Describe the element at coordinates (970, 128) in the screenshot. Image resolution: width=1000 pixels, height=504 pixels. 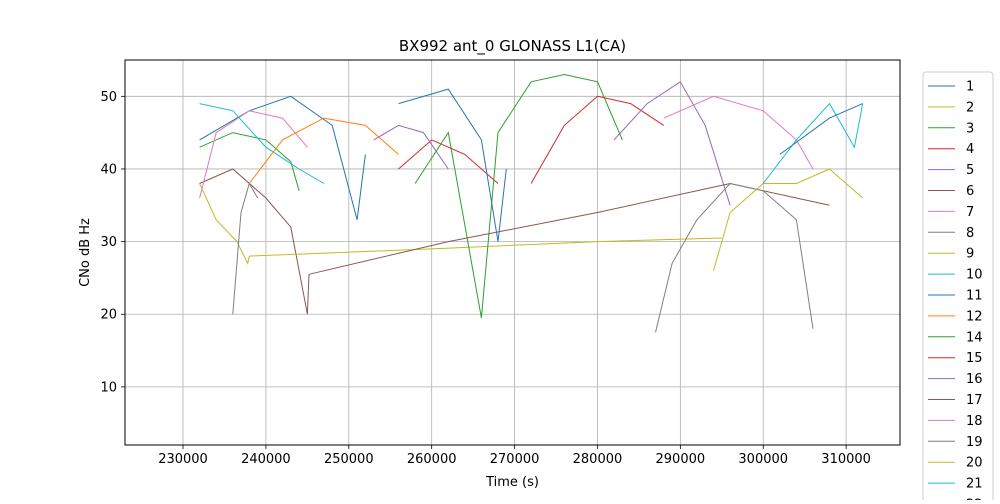
I see `legend-label: 3` at that location.